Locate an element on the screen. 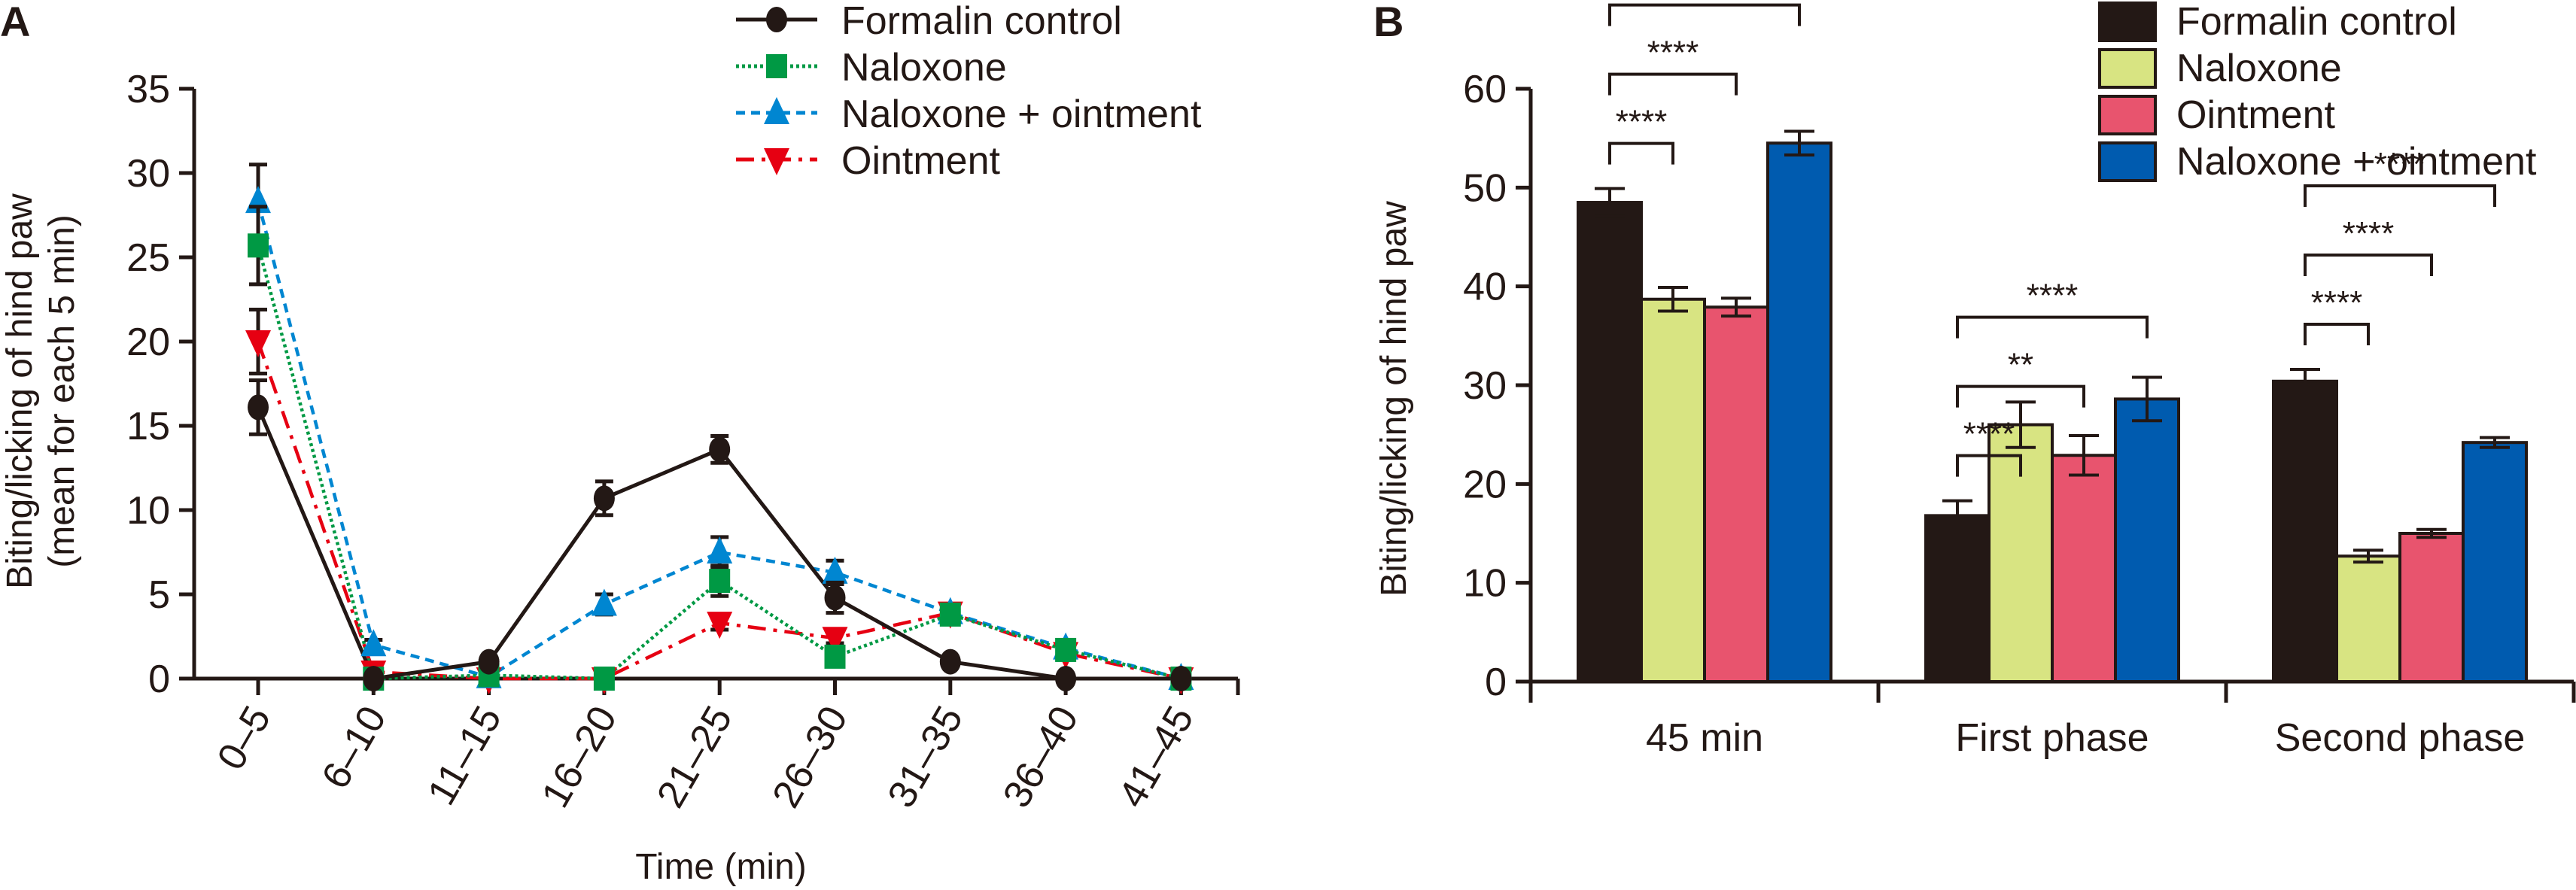  panel-b-label: B is located at coordinates (1388, 22).